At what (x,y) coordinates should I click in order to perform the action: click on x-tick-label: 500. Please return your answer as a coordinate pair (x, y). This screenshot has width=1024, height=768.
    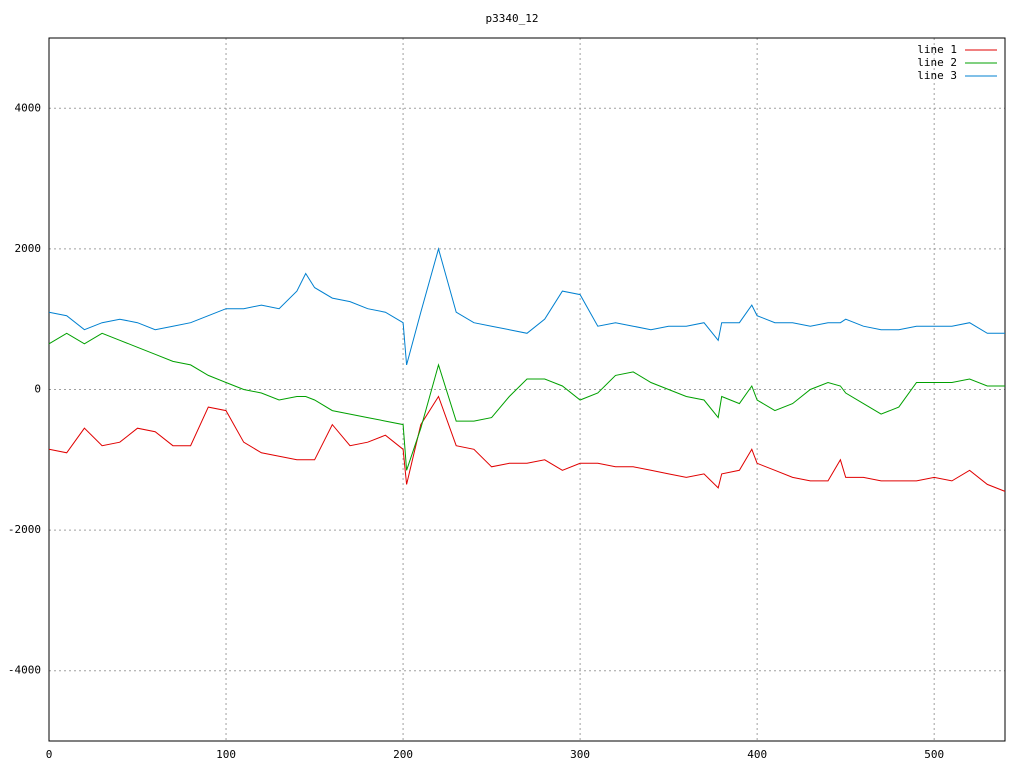
    Looking at the image, I should click on (934, 754).